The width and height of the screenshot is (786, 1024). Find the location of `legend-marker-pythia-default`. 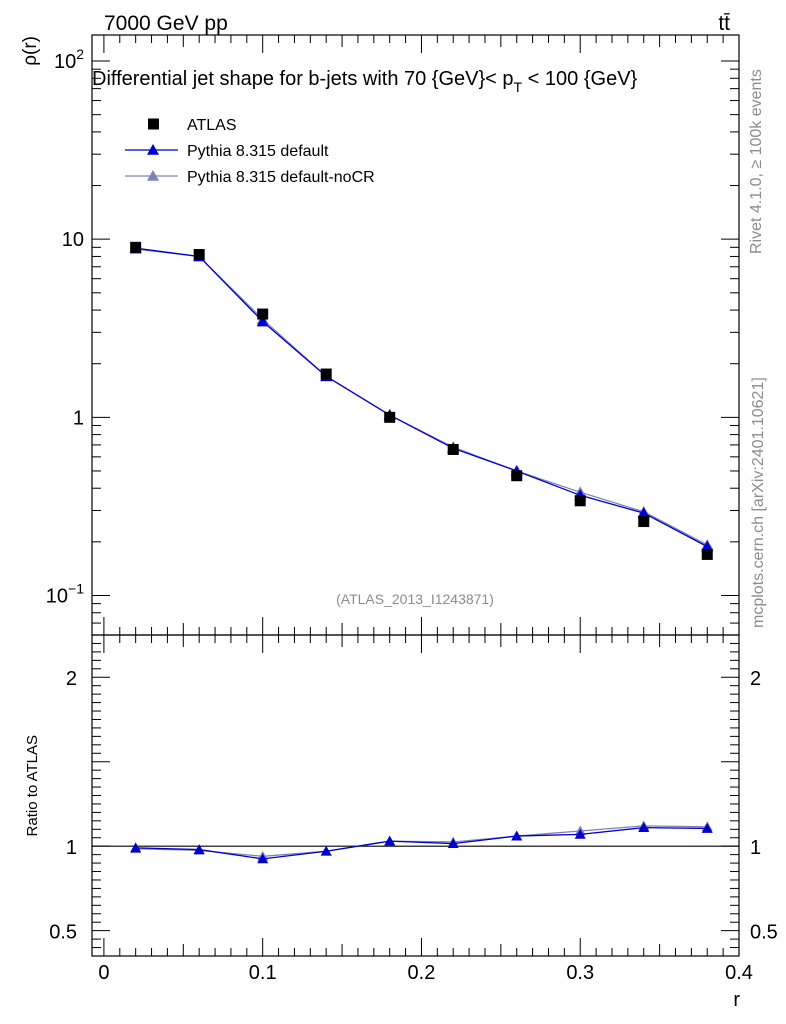

legend-marker-pythia-default is located at coordinates (153, 149).